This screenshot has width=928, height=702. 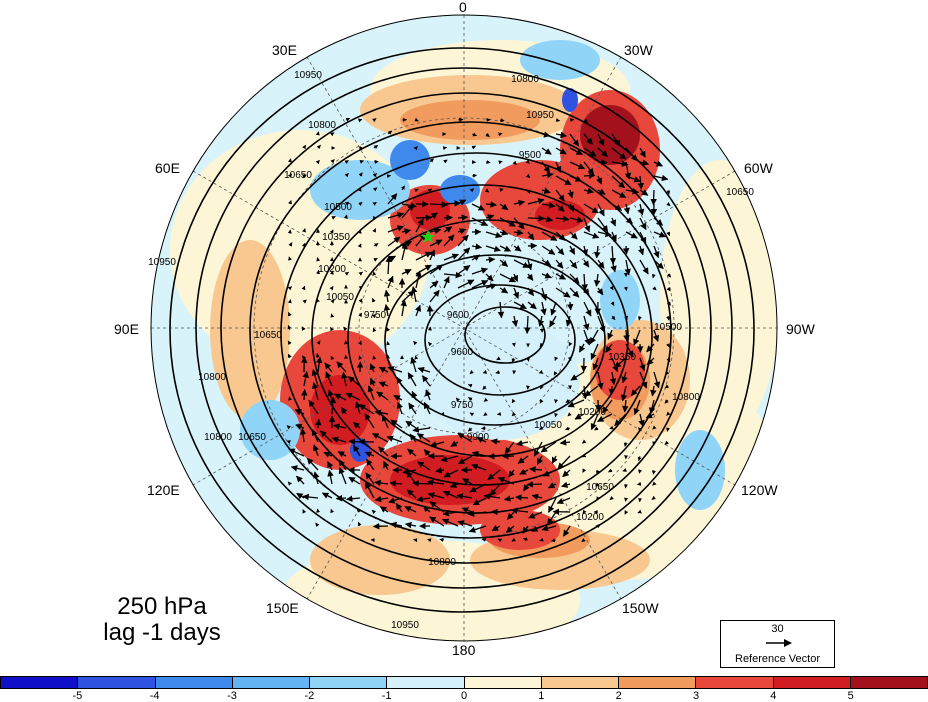 What do you see at coordinates (167, 168) in the screenshot?
I see `lon-label-60e: 60E` at bounding box center [167, 168].